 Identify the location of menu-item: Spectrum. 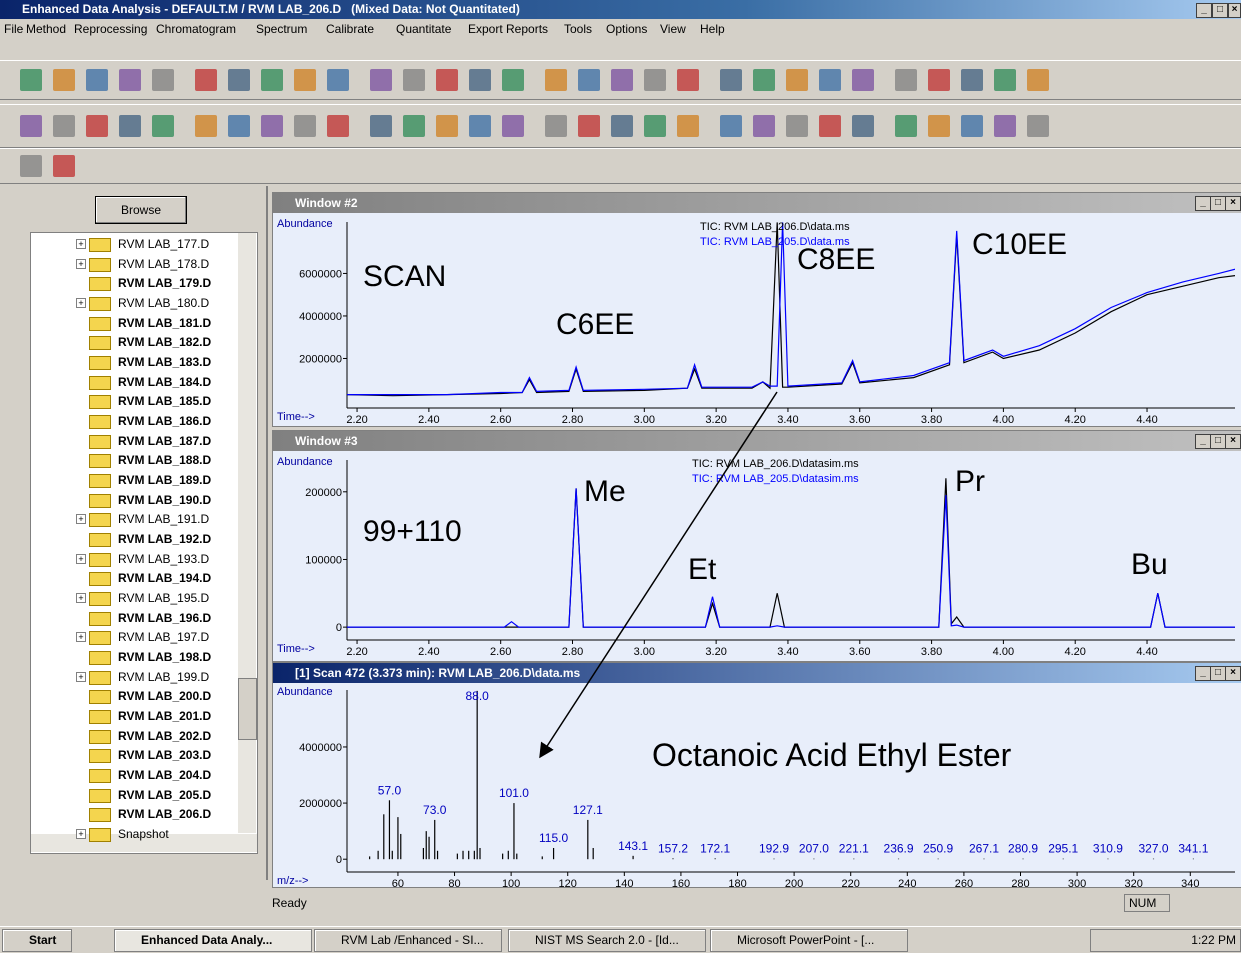
(282, 29).